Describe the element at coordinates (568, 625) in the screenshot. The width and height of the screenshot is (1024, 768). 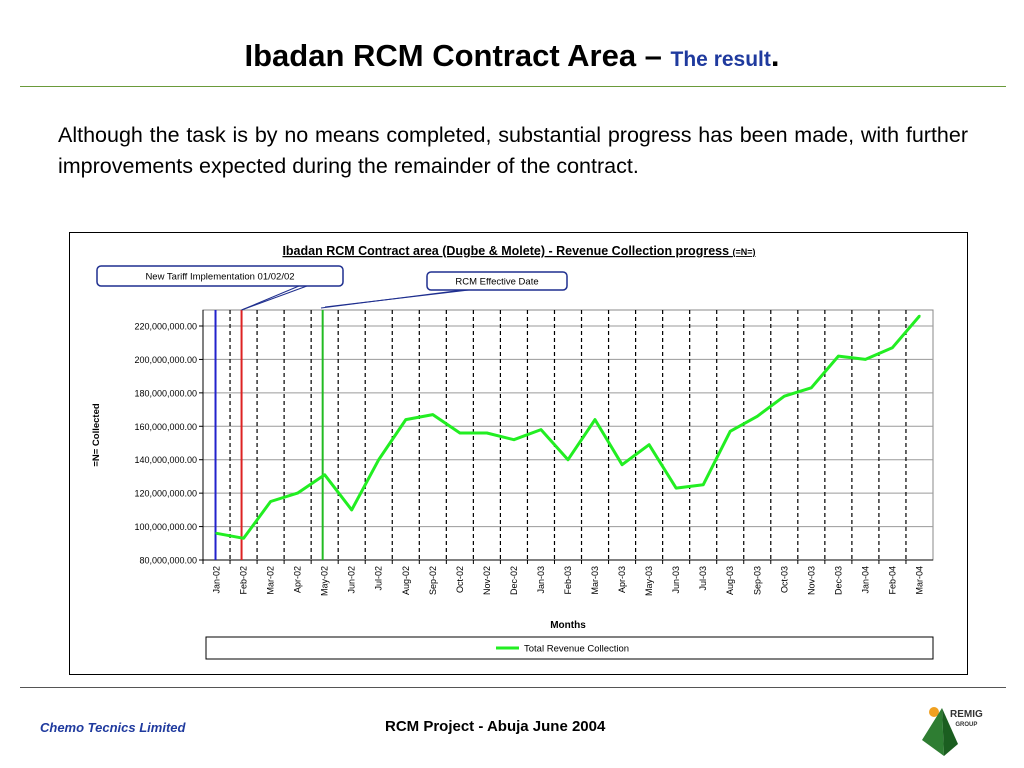
I see `x-axis-title: Months` at that location.